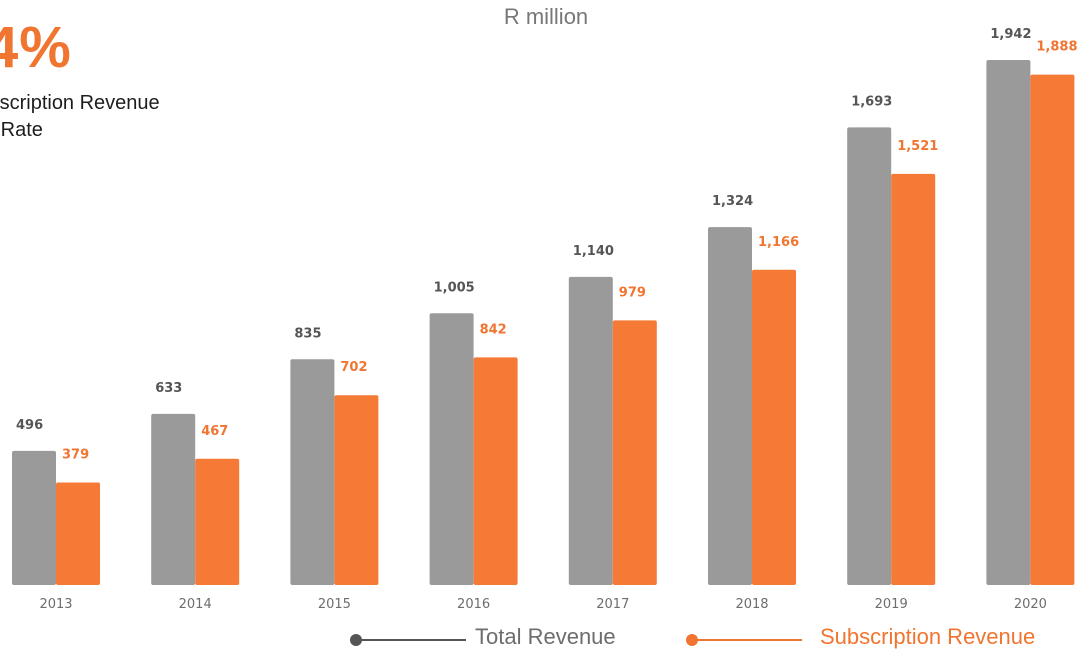 The width and height of the screenshot is (1086, 658). Describe the element at coordinates (730, 406) in the screenshot. I see `bar-total-2018` at that location.